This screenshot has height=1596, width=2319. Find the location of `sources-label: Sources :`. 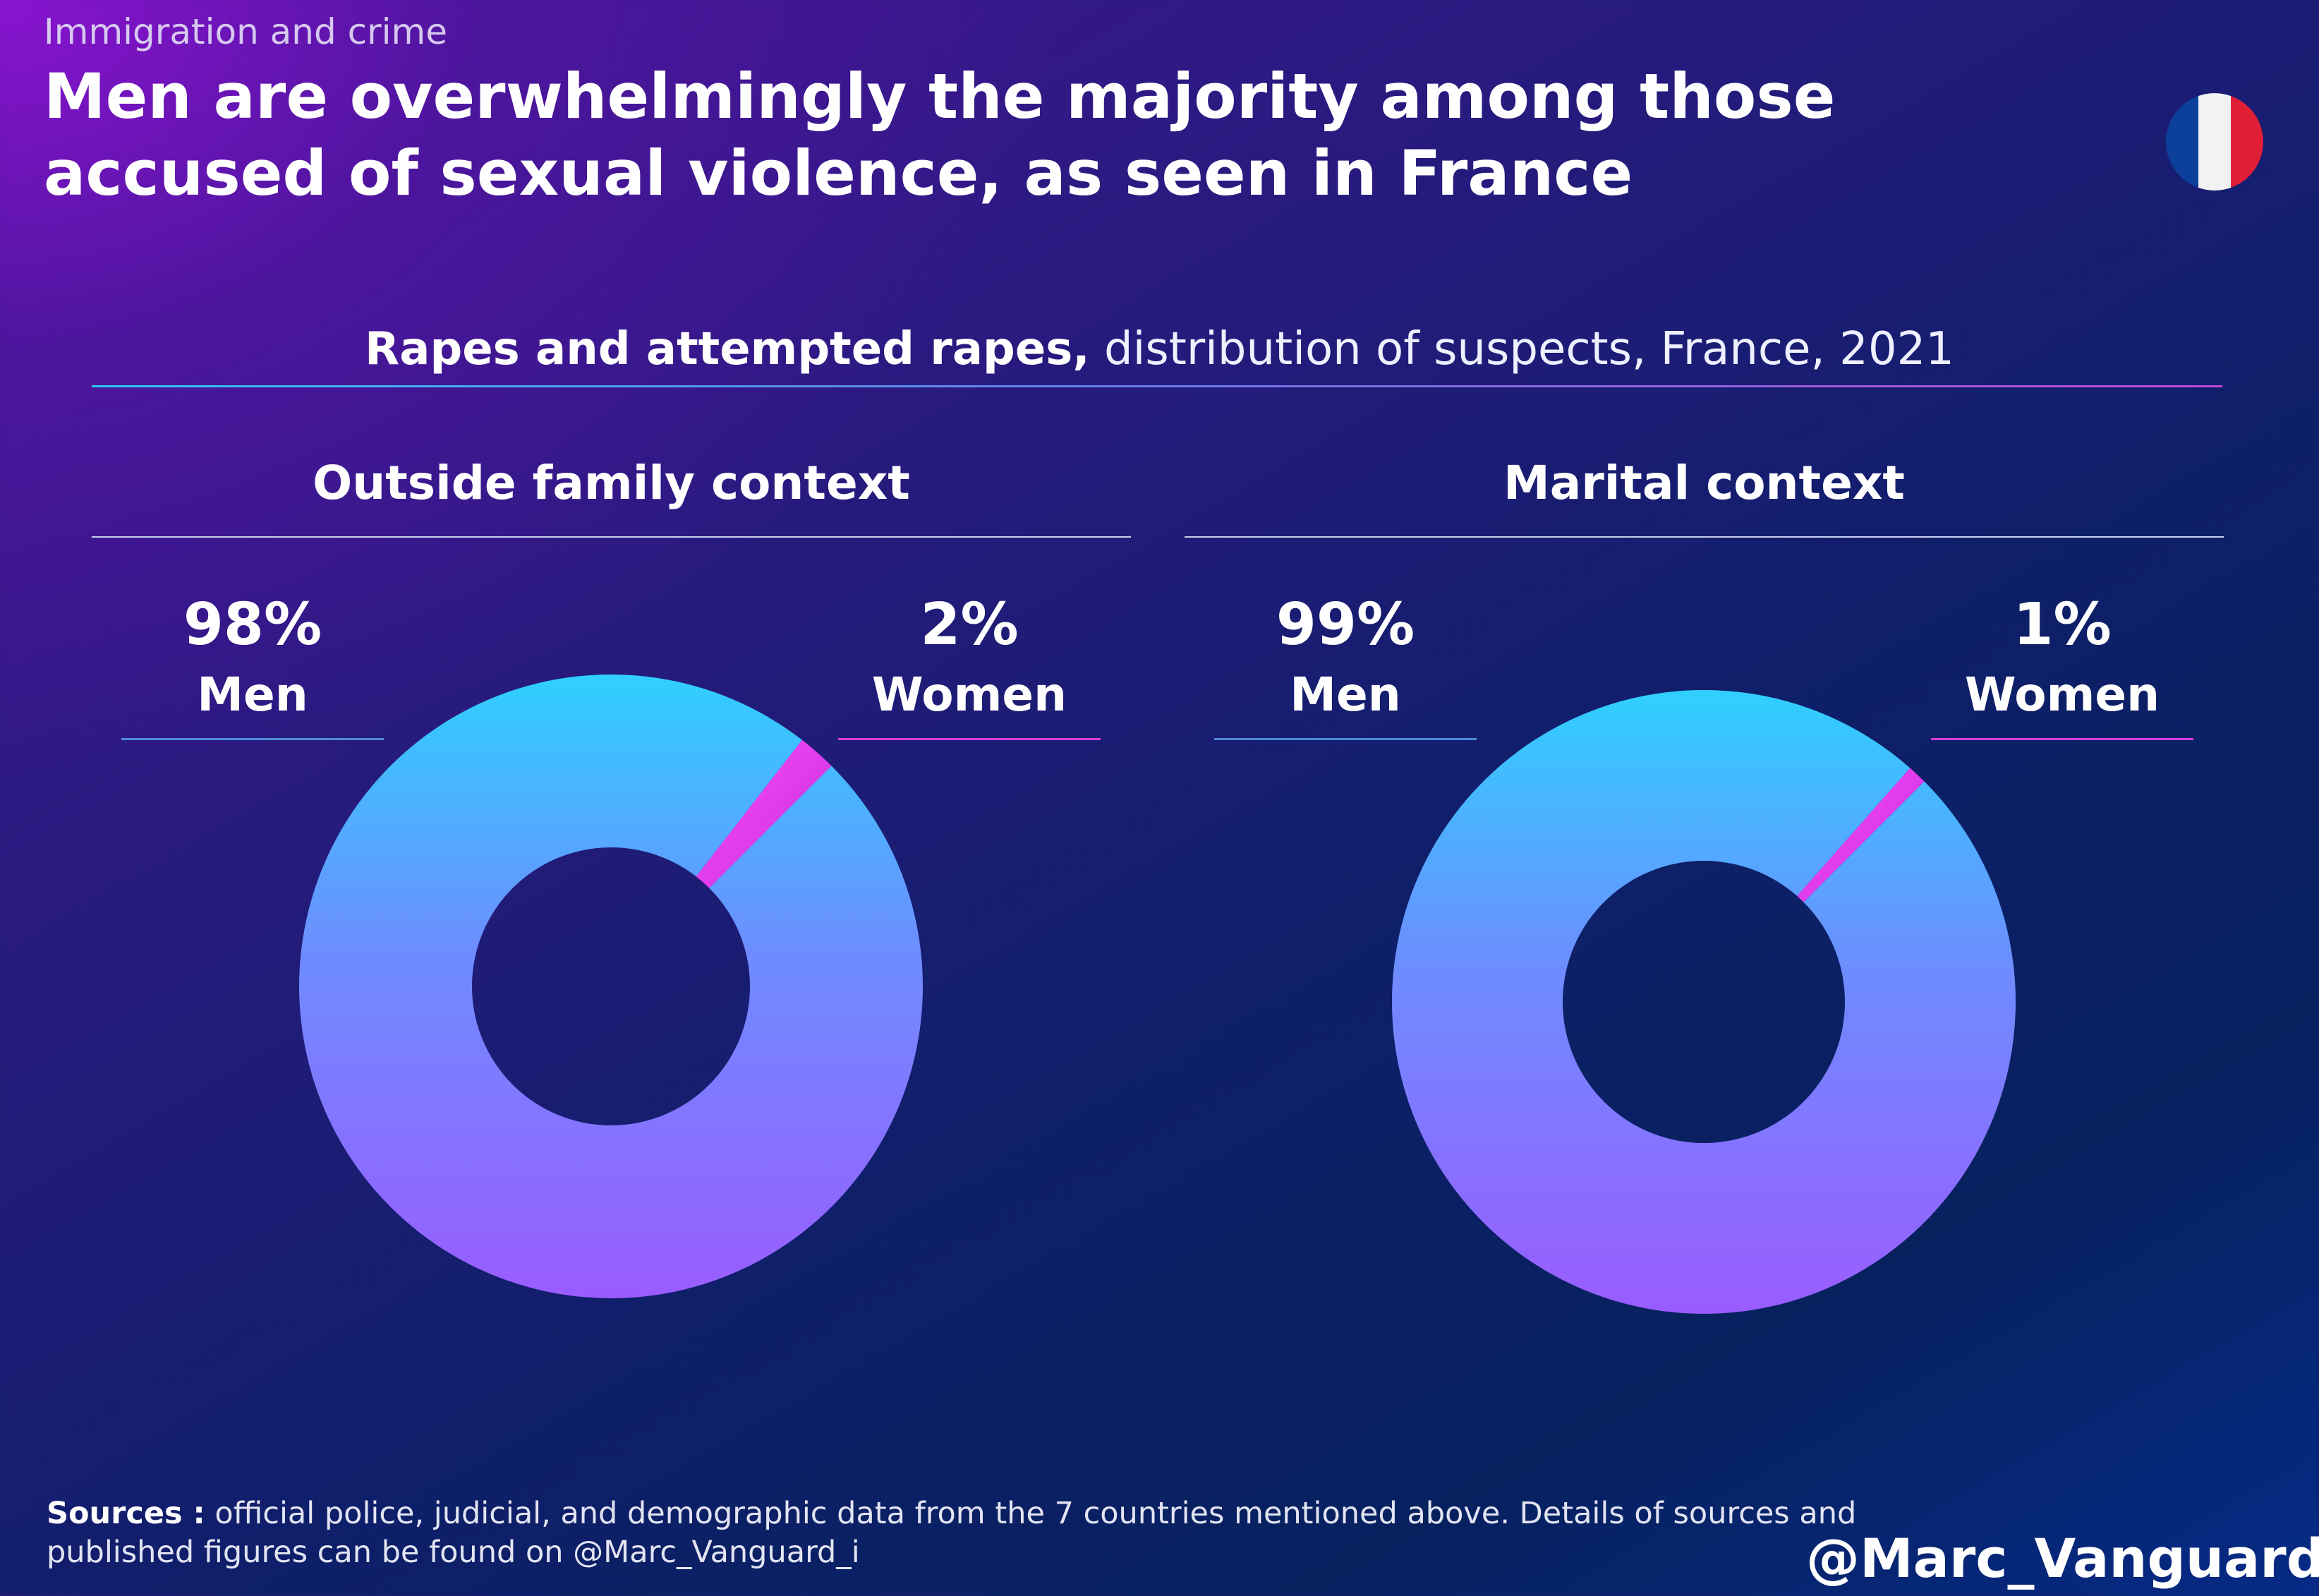

sources-label: Sources : is located at coordinates (126, 1514).